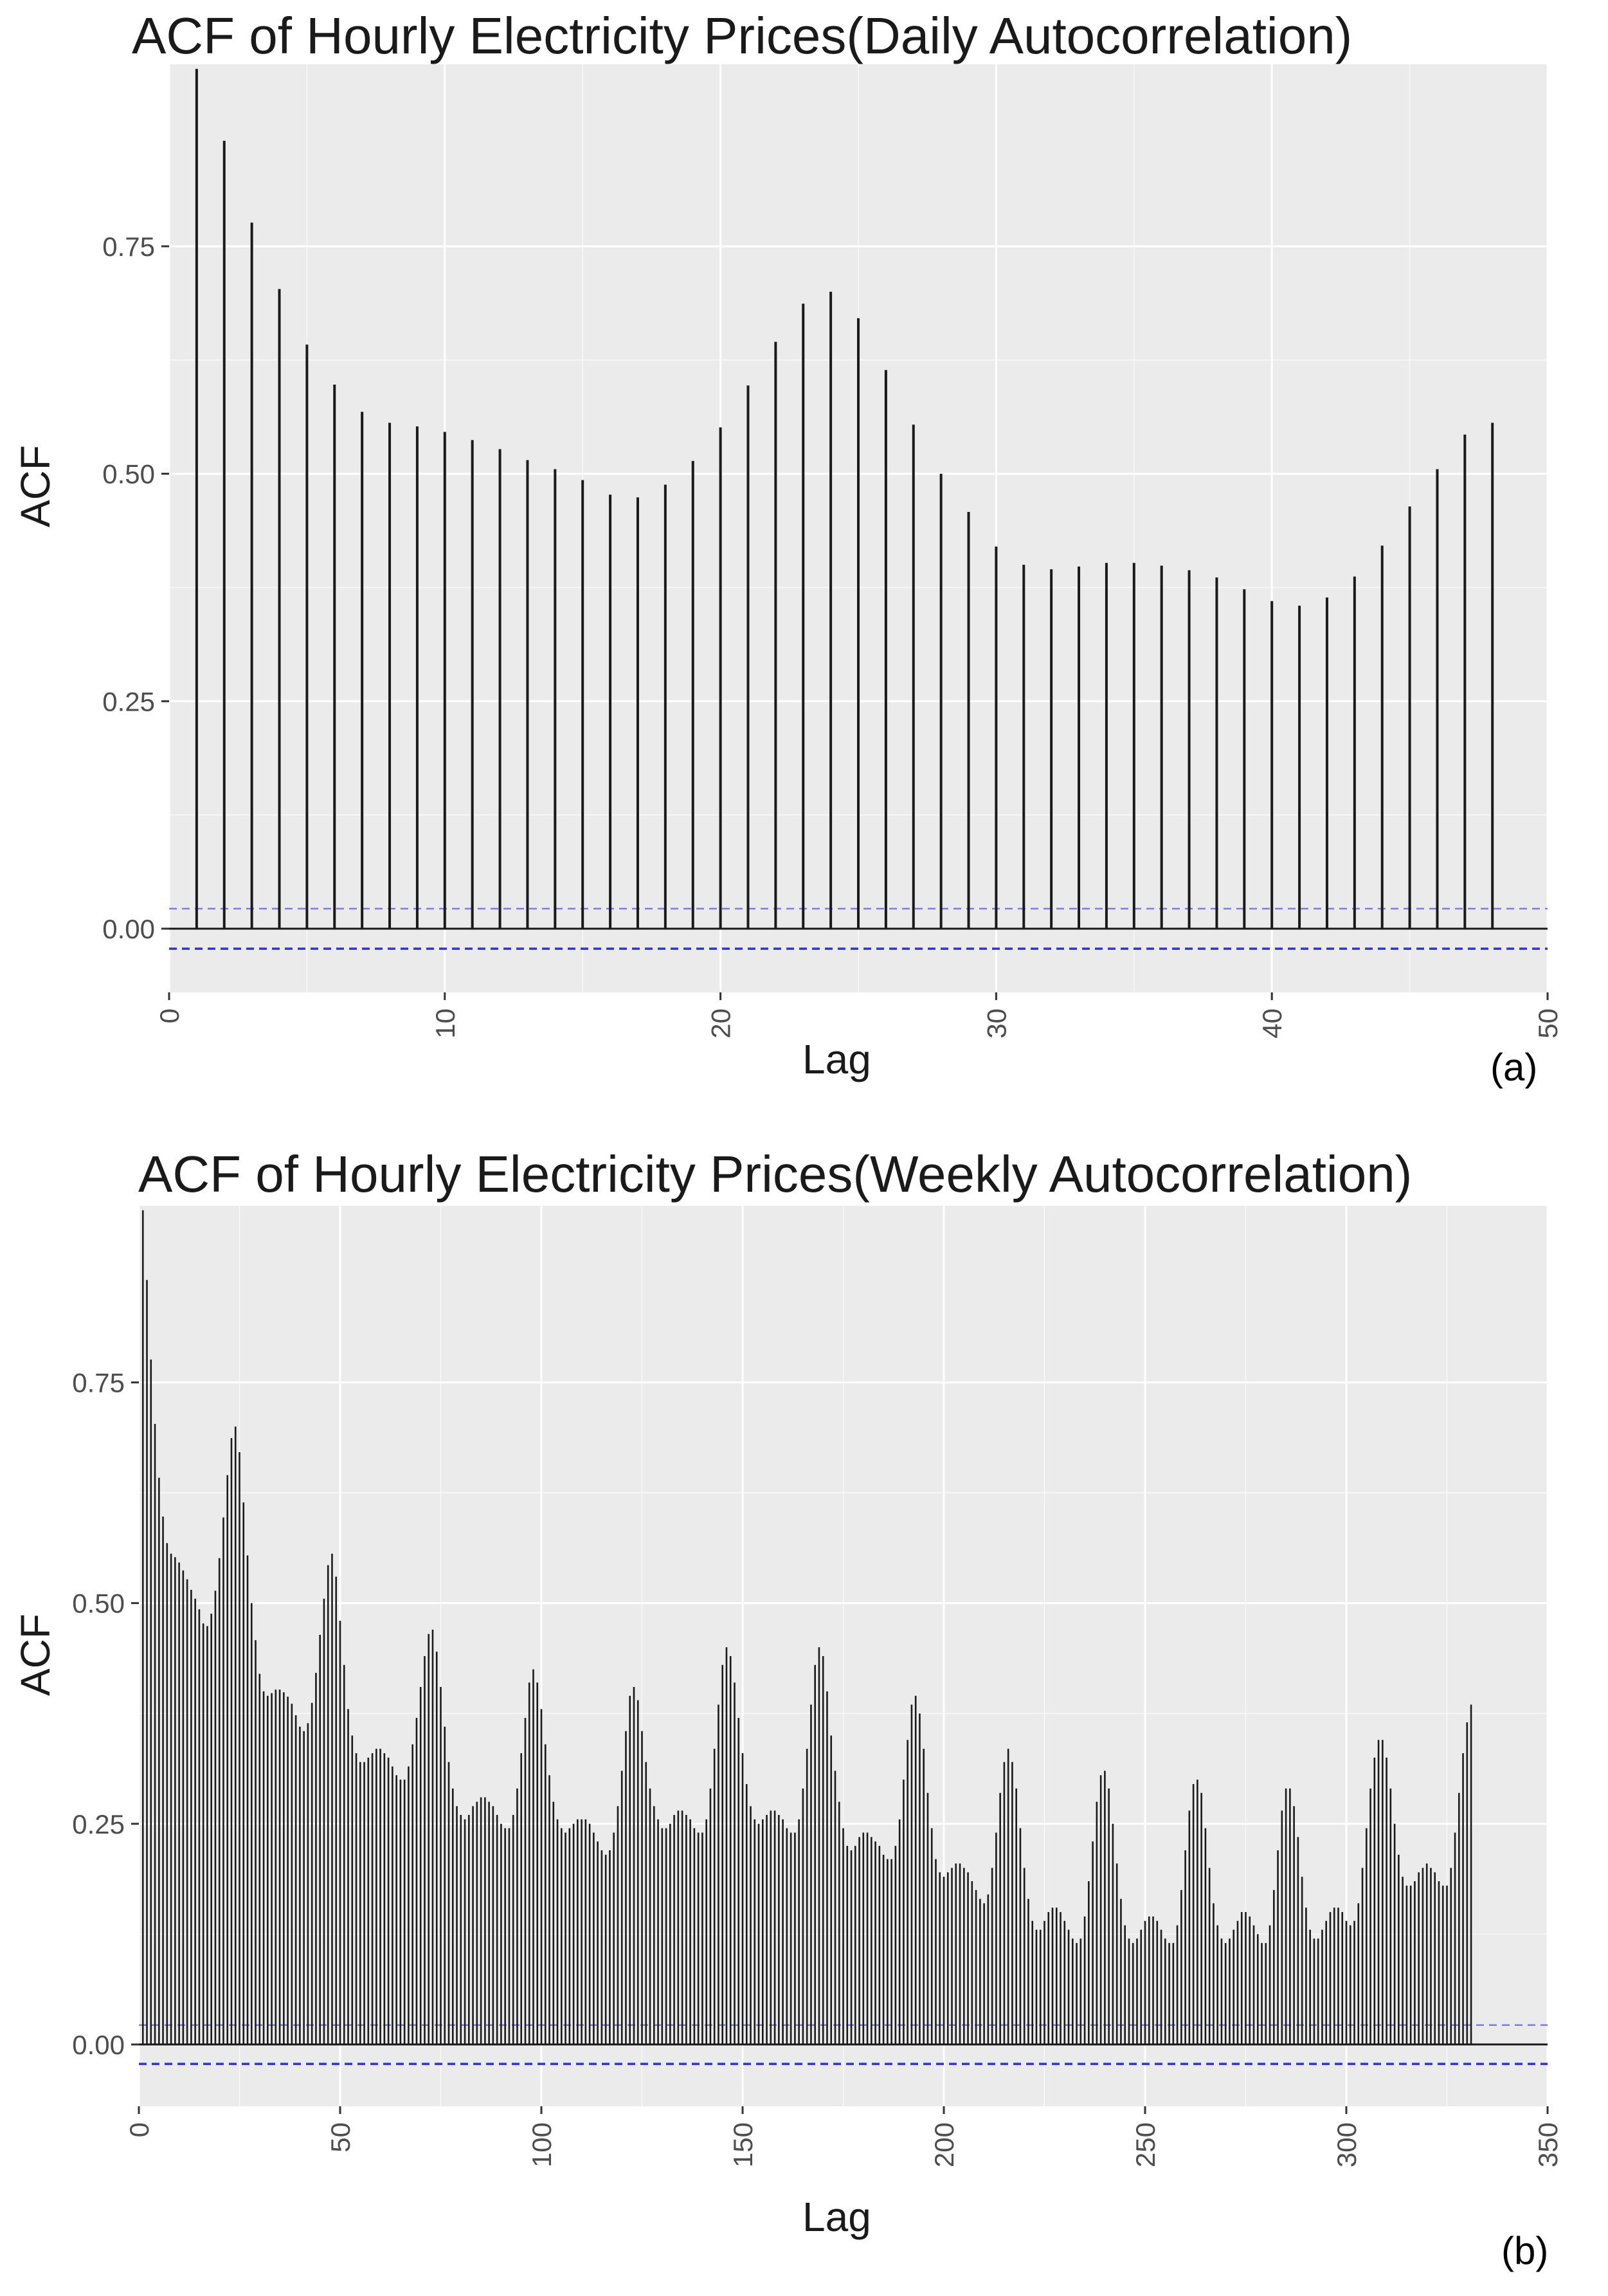  Describe the element at coordinates (1146, 2144) in the screenshot. I see `x-tick-label: 250` at that location.